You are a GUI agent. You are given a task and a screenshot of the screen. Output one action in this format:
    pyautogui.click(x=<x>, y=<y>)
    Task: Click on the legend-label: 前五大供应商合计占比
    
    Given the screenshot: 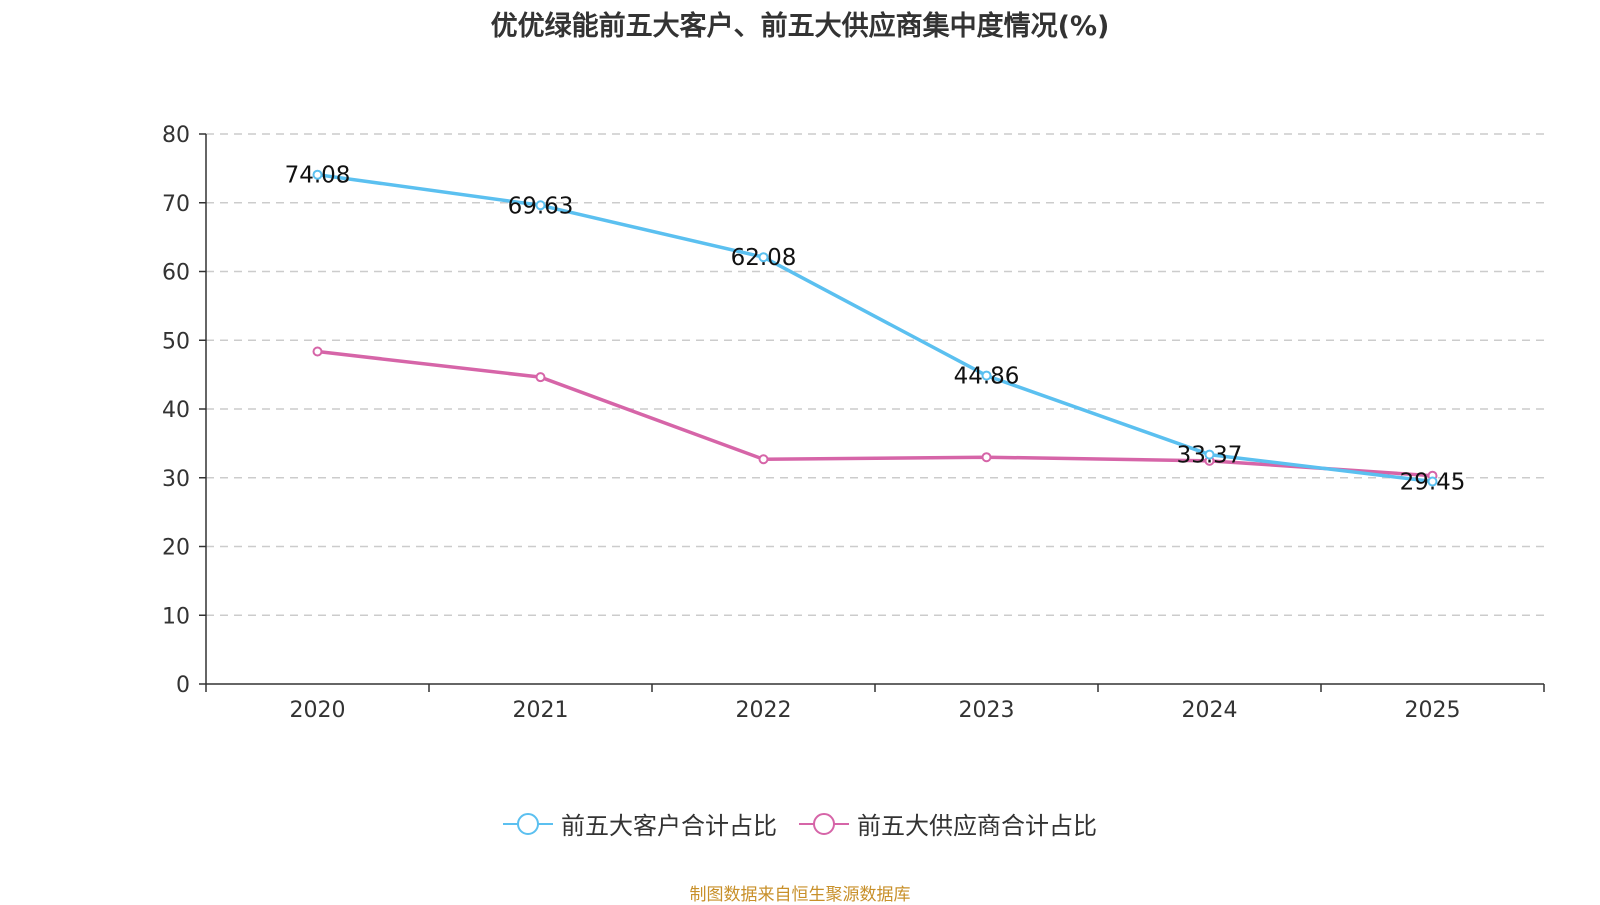 What is the action you would take?
    pyautogui.click(x=977, y=826)
    